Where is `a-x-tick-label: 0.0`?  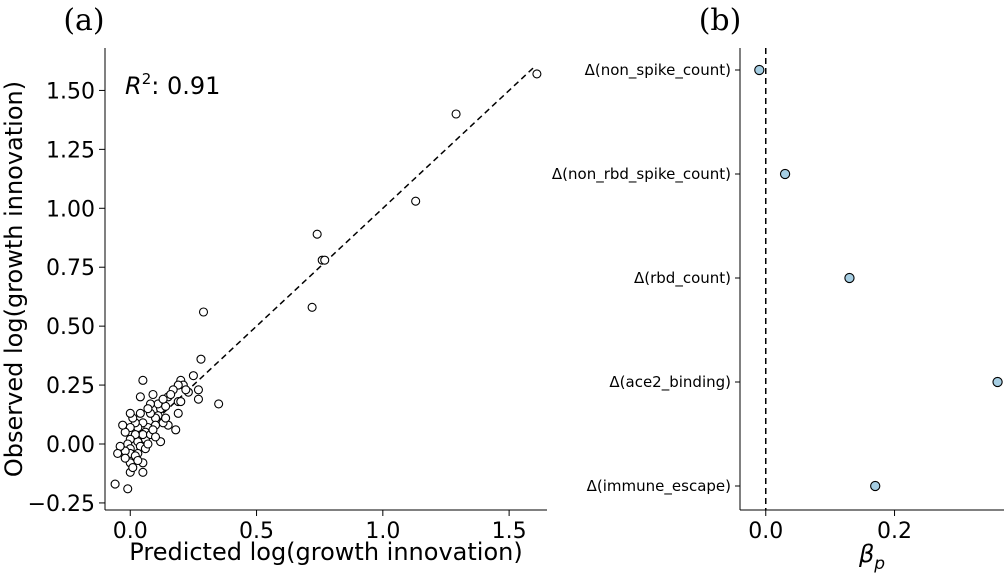 a-x-tick-label: 0.0 is located at coordinates (130, 531).